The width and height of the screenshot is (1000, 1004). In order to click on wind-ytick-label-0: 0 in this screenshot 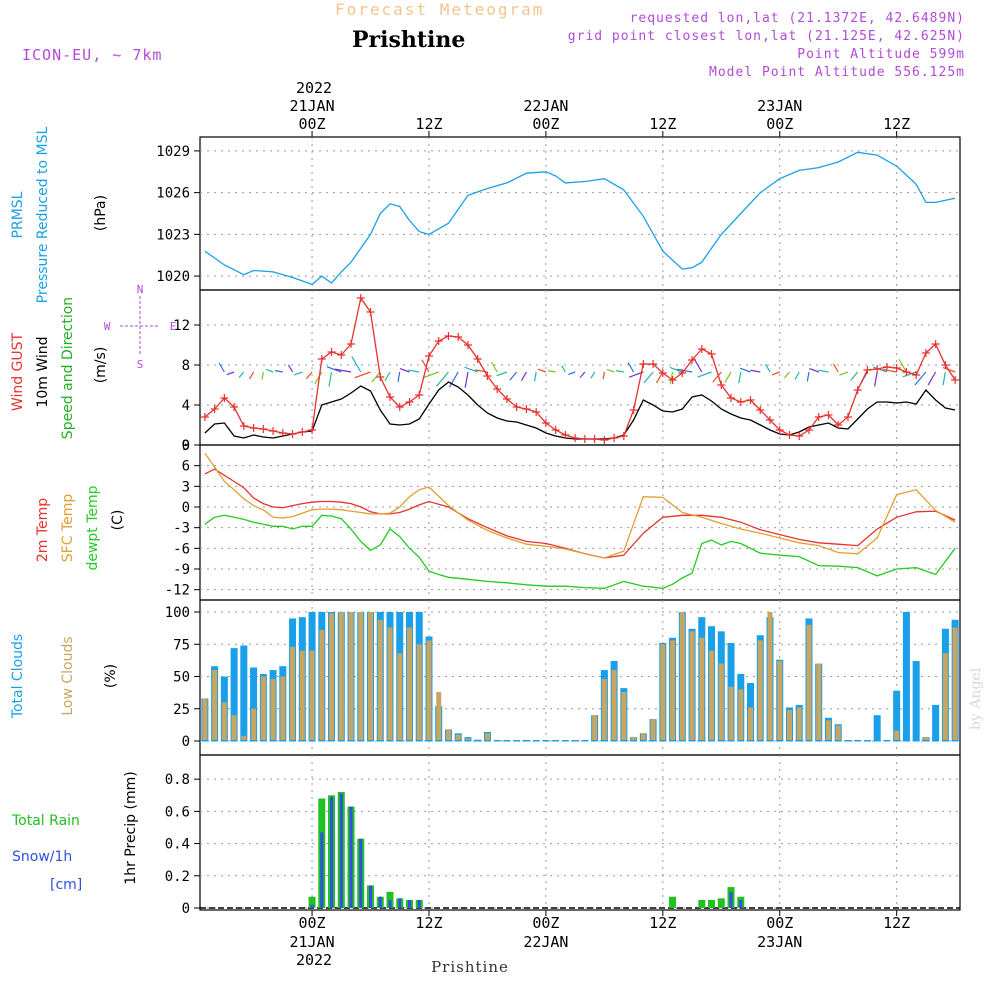, I will do `click(186, 446)`.